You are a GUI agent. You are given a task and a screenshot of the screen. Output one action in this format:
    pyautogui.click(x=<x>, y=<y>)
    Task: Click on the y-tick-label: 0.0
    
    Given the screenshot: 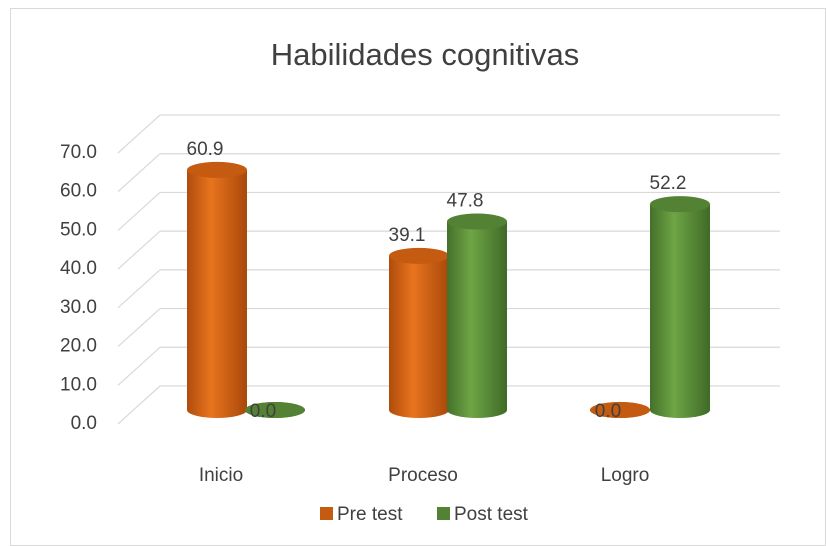 What is the action you would take?
    pyautogui.click(x=84, y=423)
    